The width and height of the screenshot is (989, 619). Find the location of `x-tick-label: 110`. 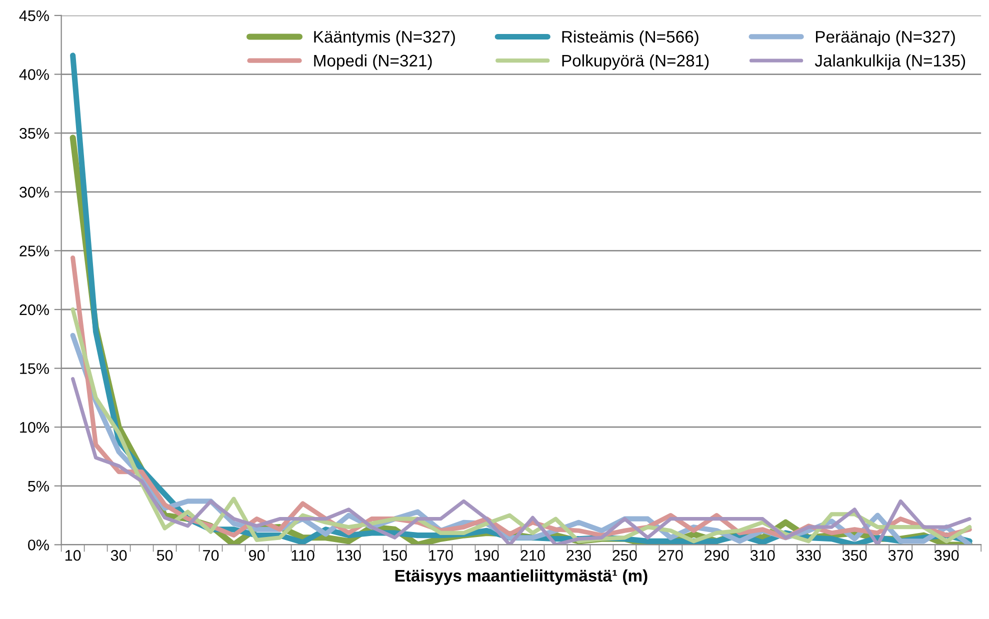

x-tick-label: 110 is located at coordinates (303, 555).